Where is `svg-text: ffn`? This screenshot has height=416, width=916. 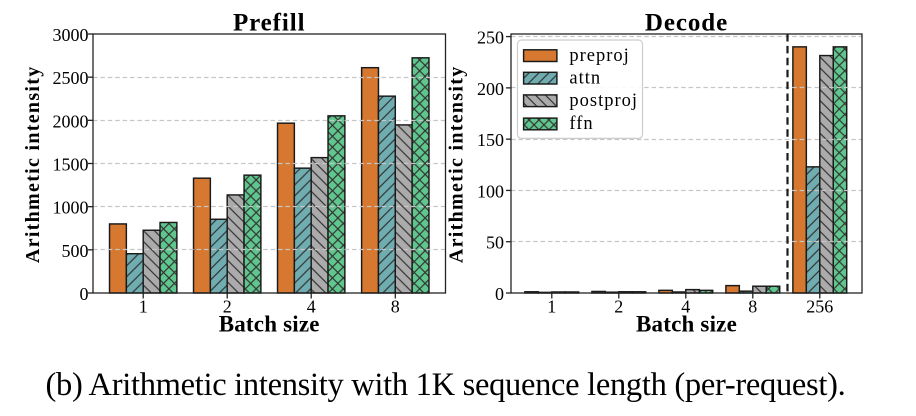 svg-text: ffn is located at coordinates (581, 124).